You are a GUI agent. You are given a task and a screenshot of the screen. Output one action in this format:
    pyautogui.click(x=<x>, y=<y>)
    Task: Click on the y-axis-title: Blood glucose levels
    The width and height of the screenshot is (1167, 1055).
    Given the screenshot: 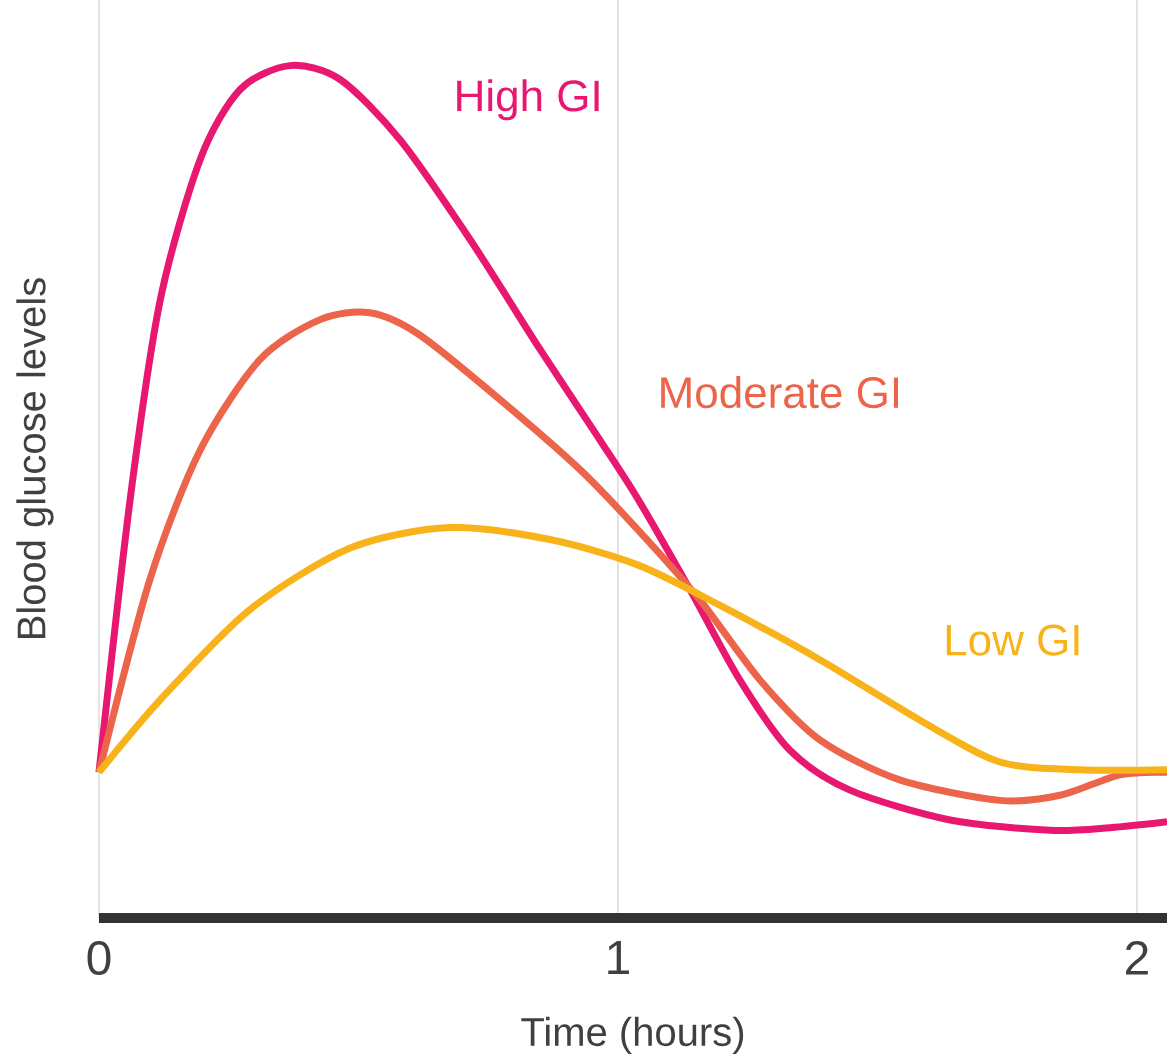 What is the action you would take?
    pyautogui.click(x=35, y=458)
    